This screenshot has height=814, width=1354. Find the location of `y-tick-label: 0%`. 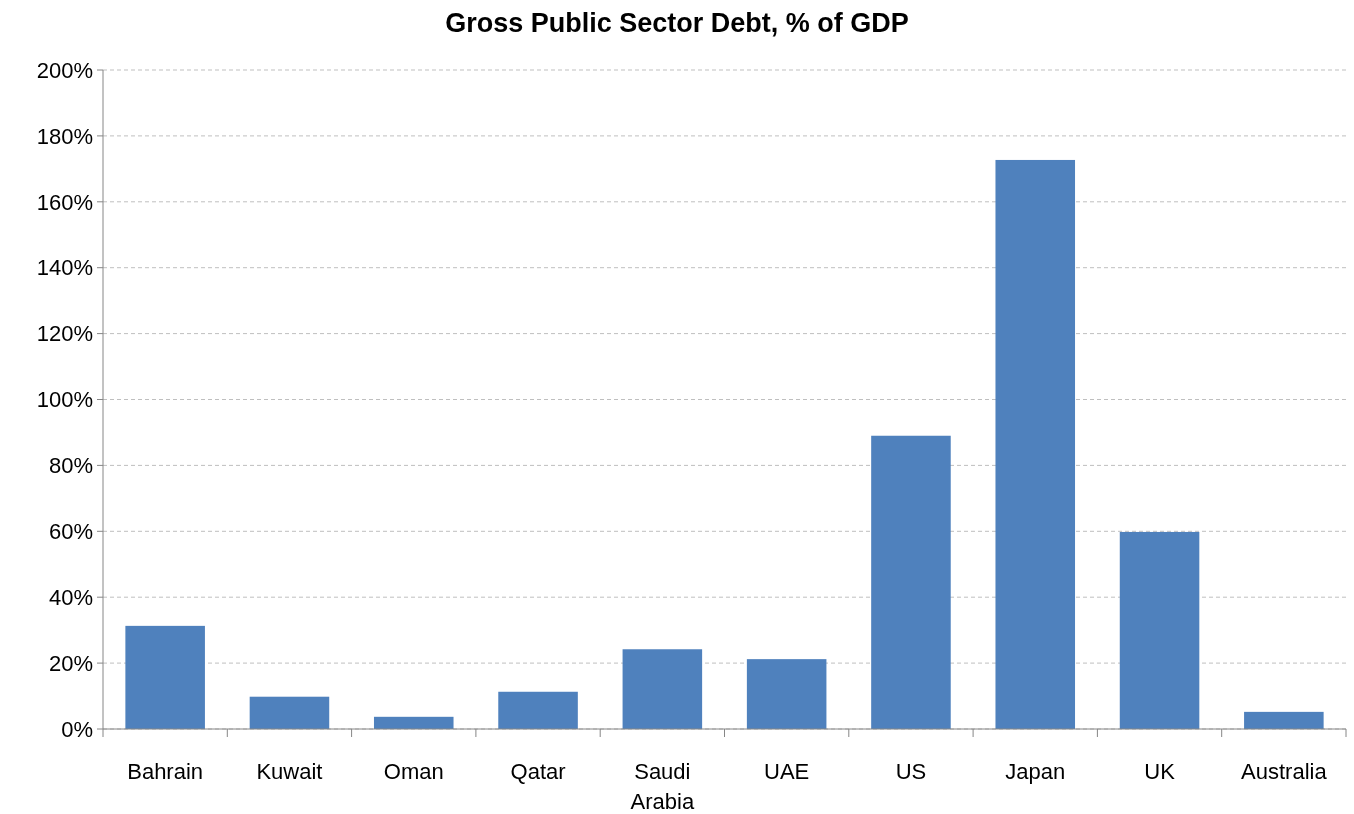

y-tick-label: 0% is located at coordinates (77, 729).